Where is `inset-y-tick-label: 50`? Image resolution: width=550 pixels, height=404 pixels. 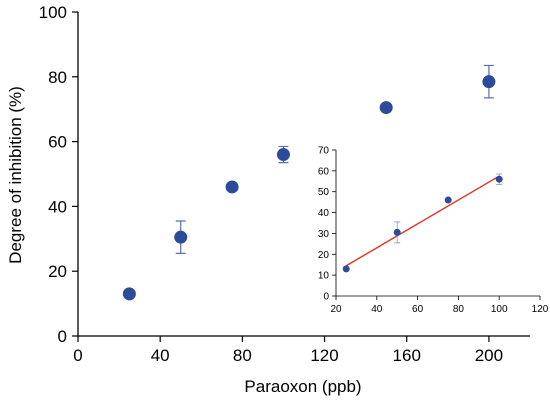
inset-y-tick-label: 50 is located at coordinates (324, 192).